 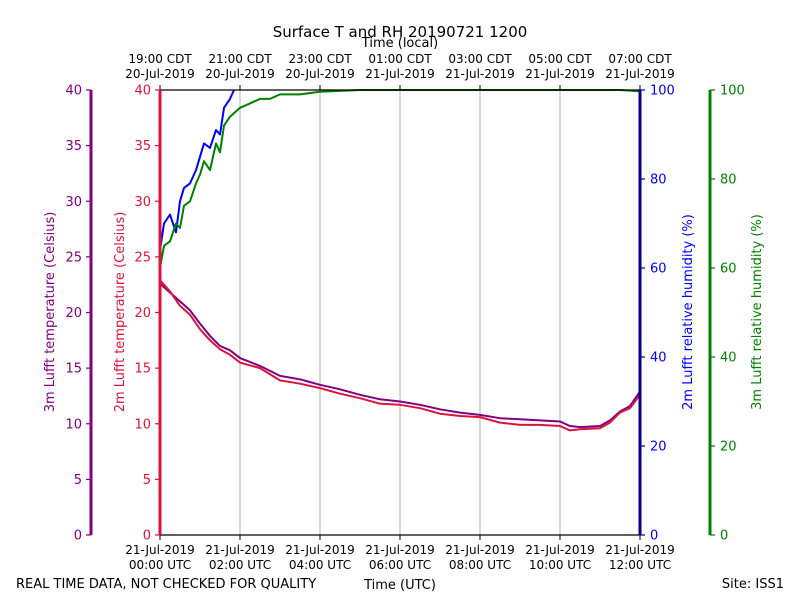 I want to click on left-inner-tick-label: 25, so click(x=142, y=257).